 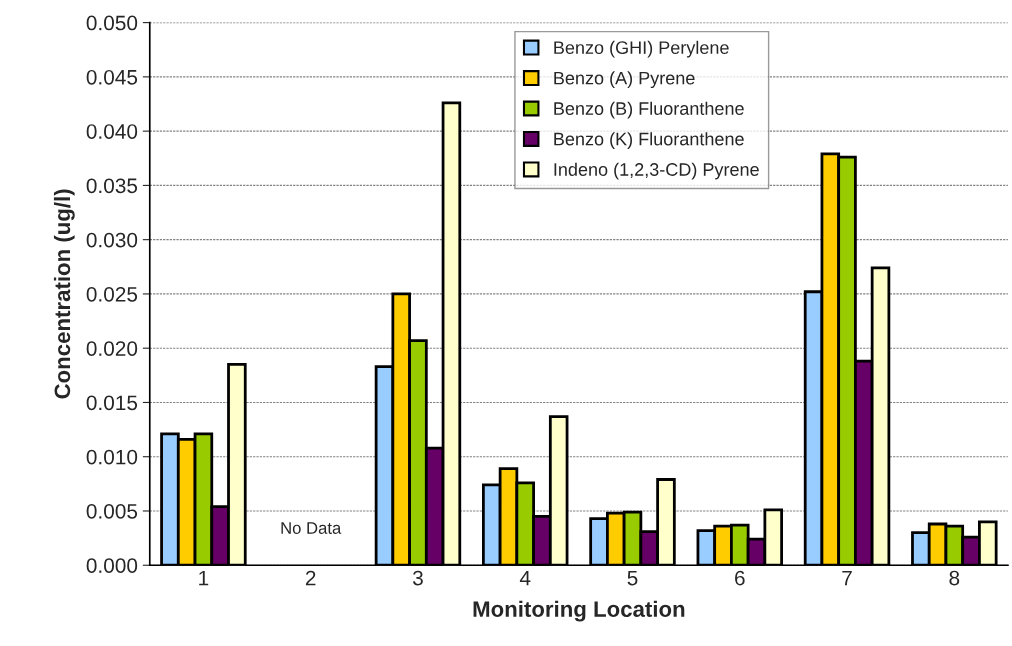 I want to click on y-tick-label: 0.050, so click(x=112, y=23).